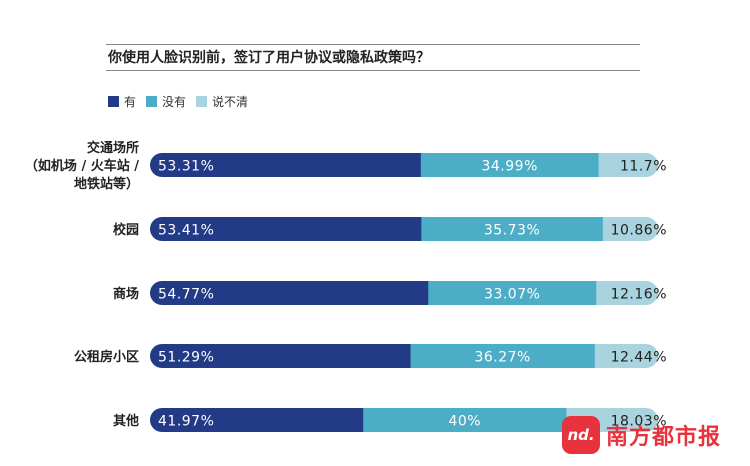  I want to click on bar-group: 51.29% 36.27% 12.44% 公租房小区, so click(370, 356).